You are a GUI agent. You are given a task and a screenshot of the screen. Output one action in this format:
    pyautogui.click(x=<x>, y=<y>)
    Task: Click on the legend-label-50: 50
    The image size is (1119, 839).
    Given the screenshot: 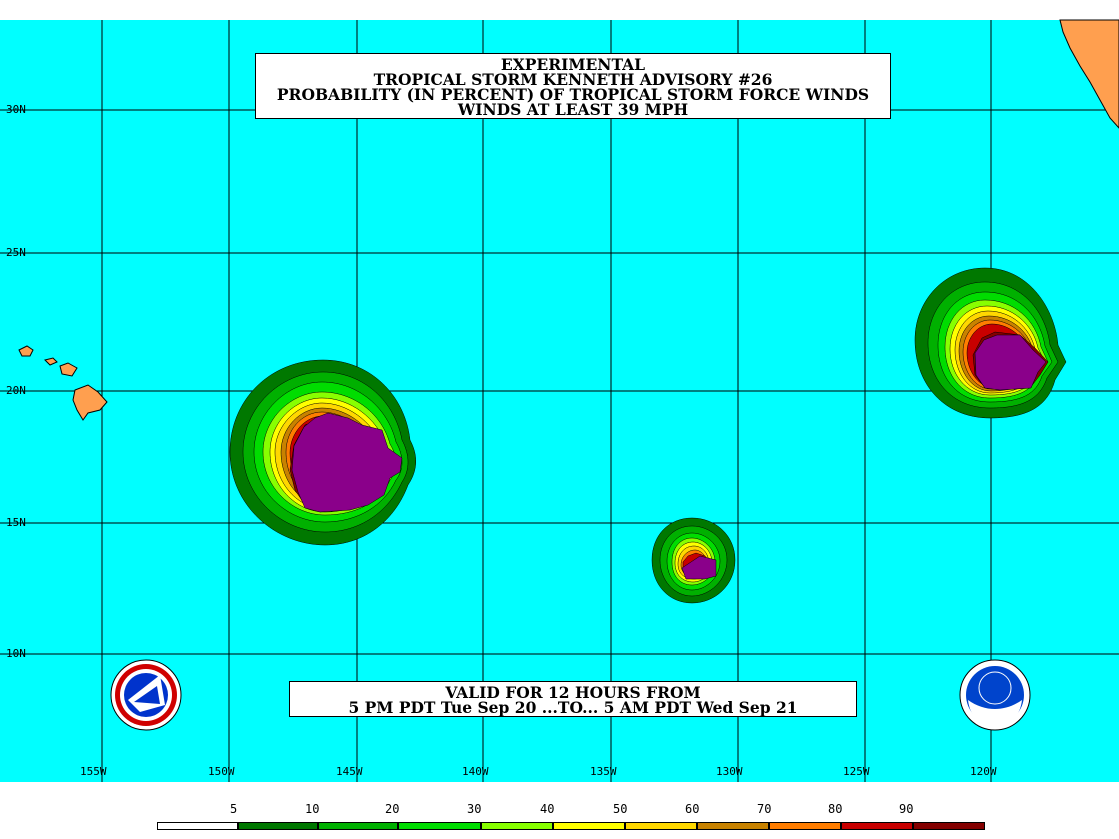 What is the action you would take?
    pyautogui.click(x=620, y=809)
    